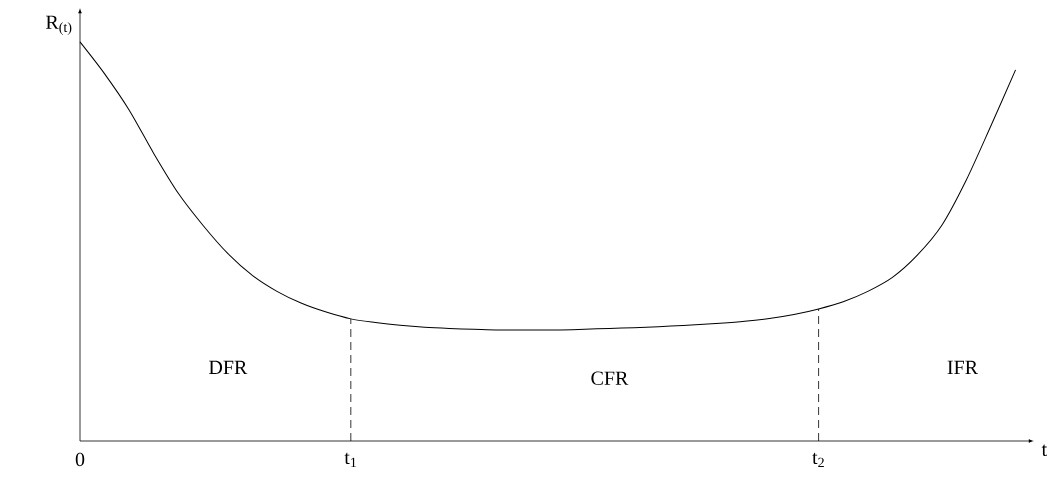 Image resolution: width=1059 pixels, height=490 pixels. I want to click on x-tick-label: t$_{1}$, so click(350, 460).